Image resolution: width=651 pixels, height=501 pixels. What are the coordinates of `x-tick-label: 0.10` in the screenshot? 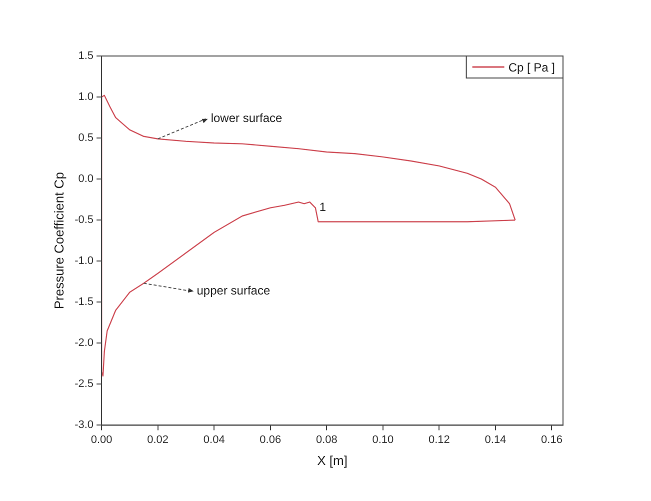 It's located at (383, 440).